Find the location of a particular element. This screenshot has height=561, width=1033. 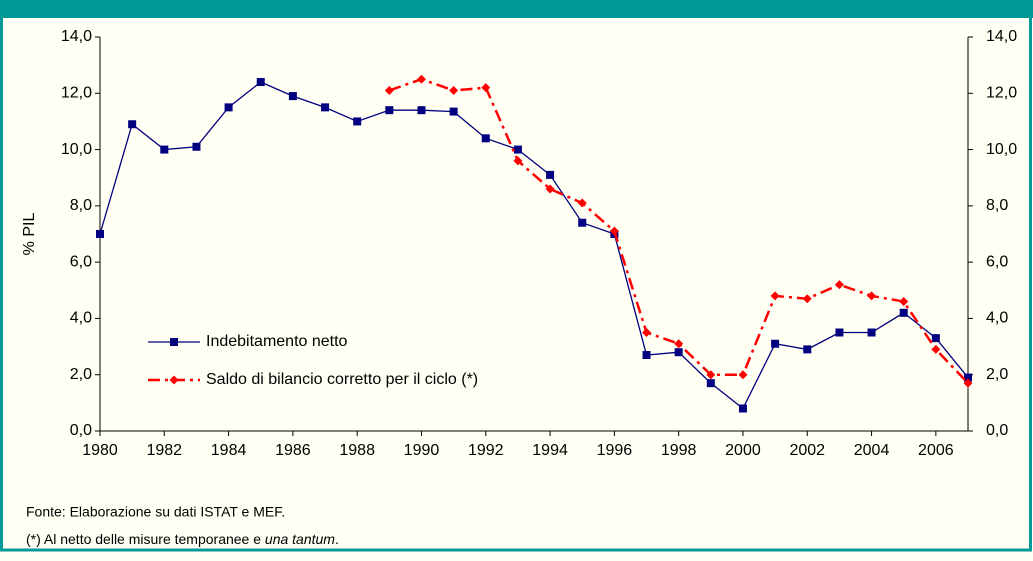

y-tick-label: 10,0 is located at coordinates (76, 149).